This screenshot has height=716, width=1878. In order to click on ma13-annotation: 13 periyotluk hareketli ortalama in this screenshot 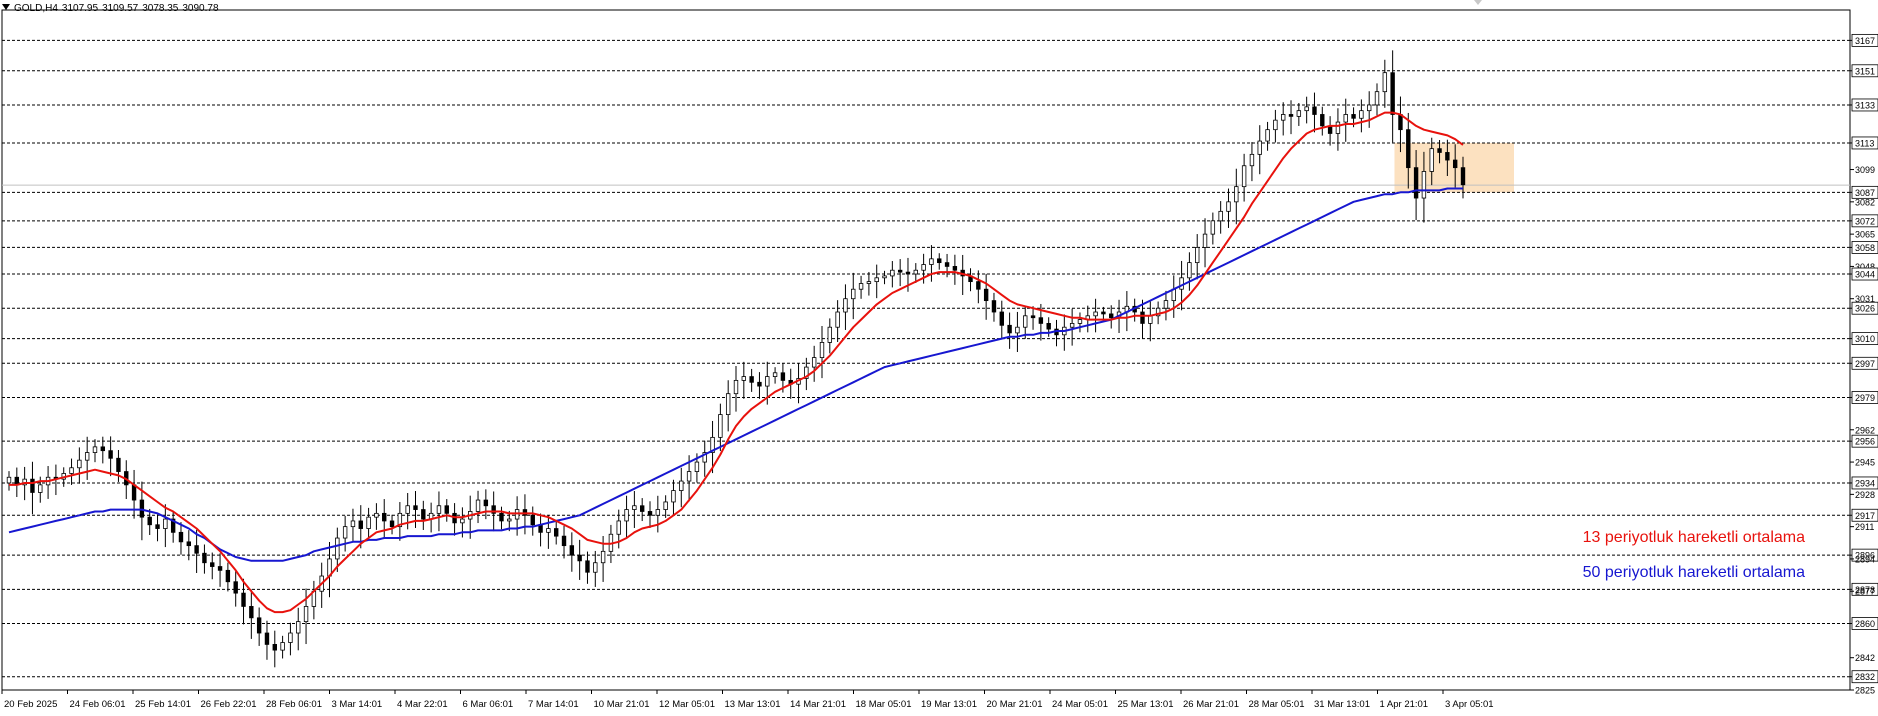, I will do `click(1693, 537)`.